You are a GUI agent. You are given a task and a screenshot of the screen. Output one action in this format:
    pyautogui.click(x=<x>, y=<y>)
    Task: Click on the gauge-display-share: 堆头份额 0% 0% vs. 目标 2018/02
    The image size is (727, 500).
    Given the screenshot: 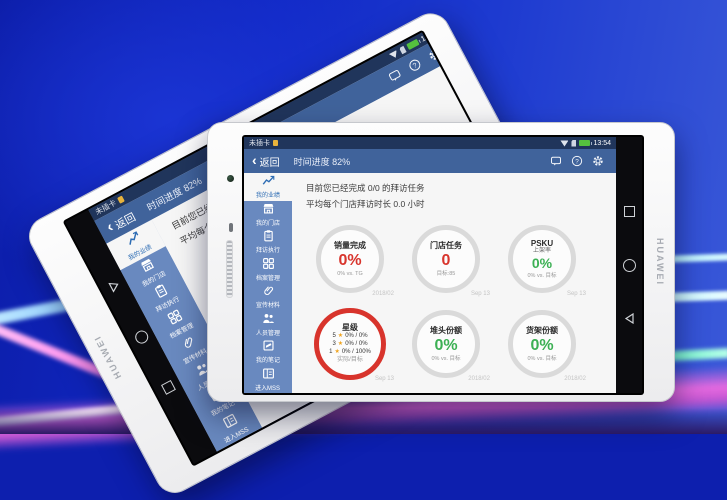 What is the action you would take?
    pyautogui.click(x=446, y=343)
    